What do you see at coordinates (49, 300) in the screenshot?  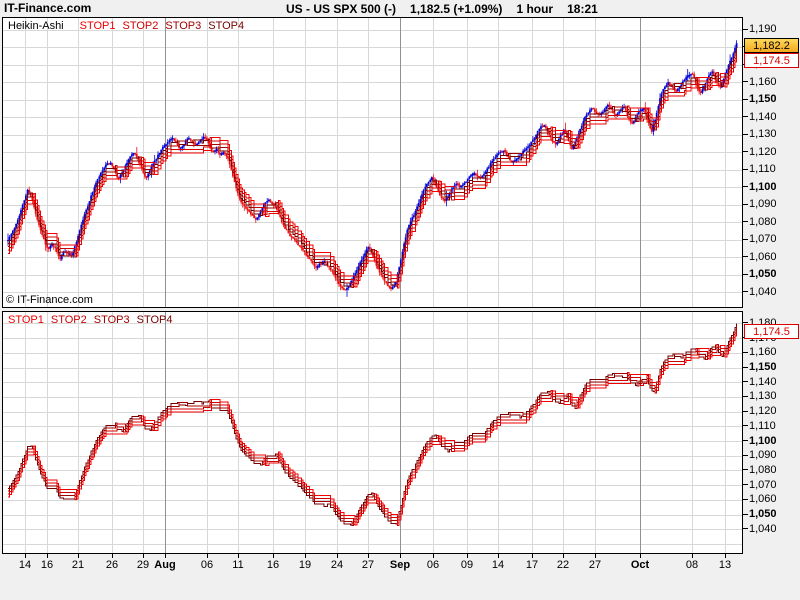 I see `copyright-watermark: © IT-Finance.com` at bounding box center [49, 300].